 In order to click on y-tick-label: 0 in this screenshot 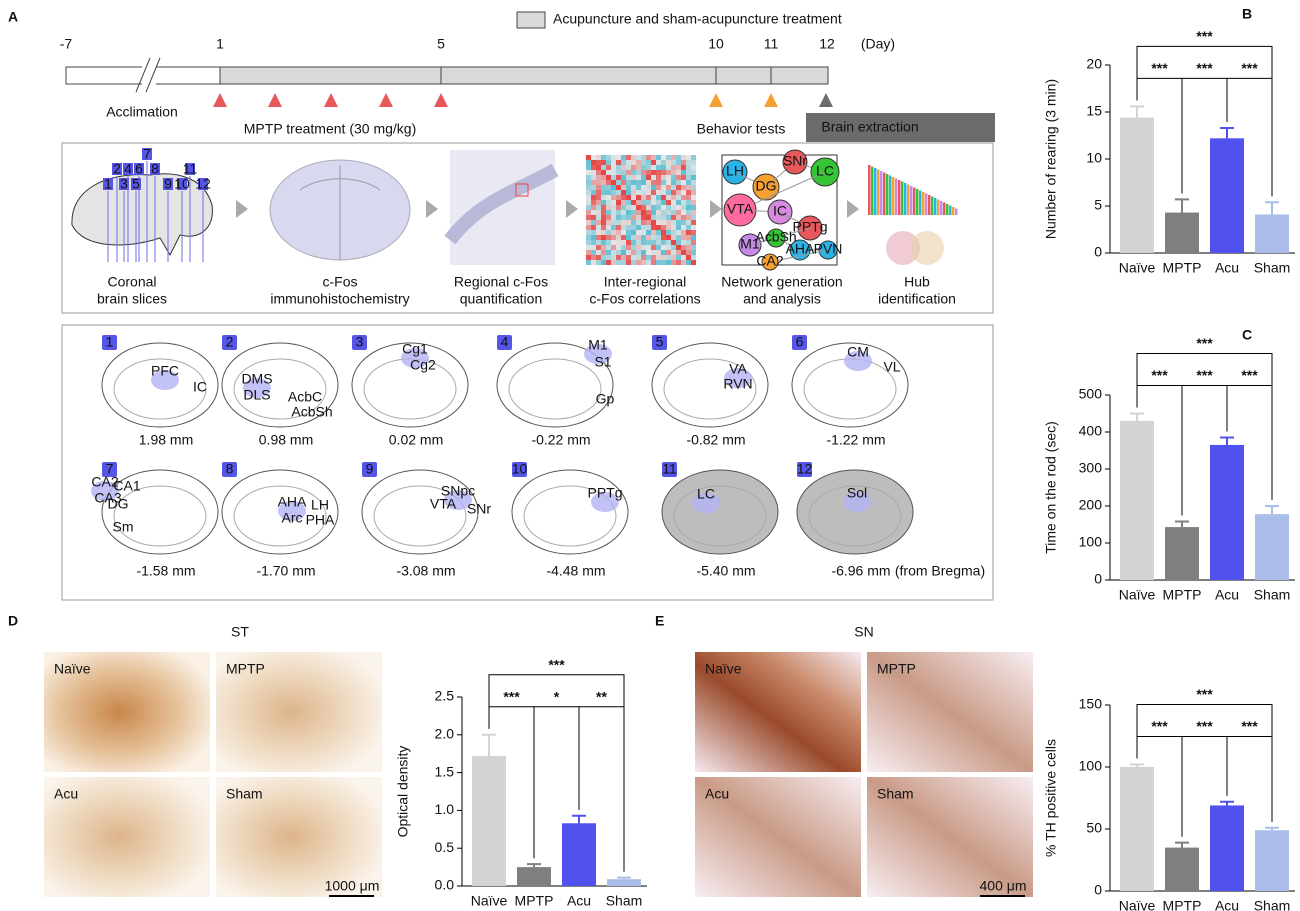, I will do `click(1098, 579)`.